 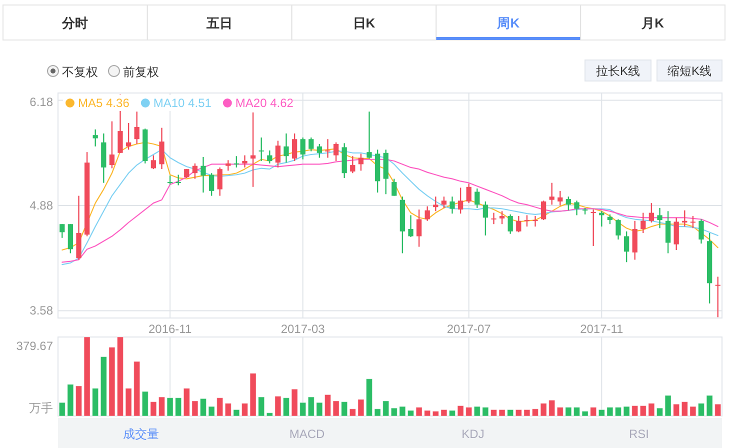 What do you see at coordinates (74, 23) in the screenshot?
I see `text: 分时` at bounding box center [74, 23].